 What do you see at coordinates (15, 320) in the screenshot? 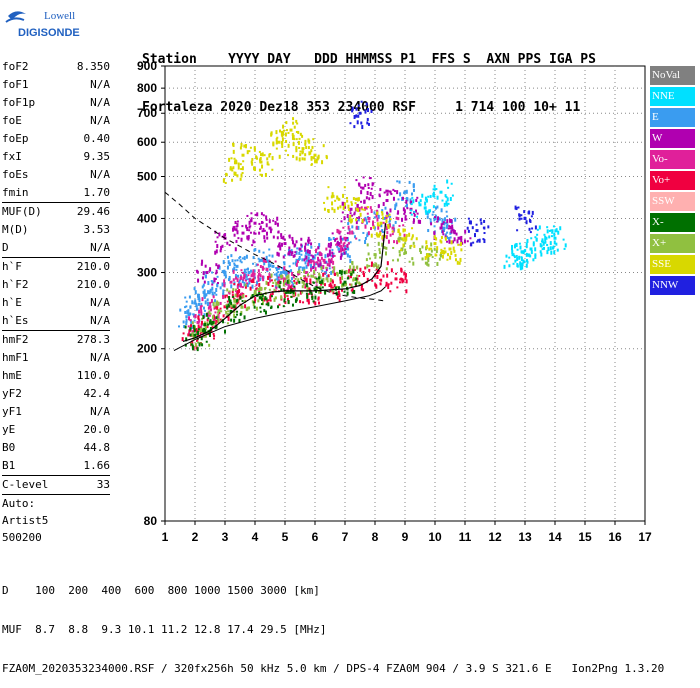
I see `param-name: h`Es` at bounding box center [15, 320].